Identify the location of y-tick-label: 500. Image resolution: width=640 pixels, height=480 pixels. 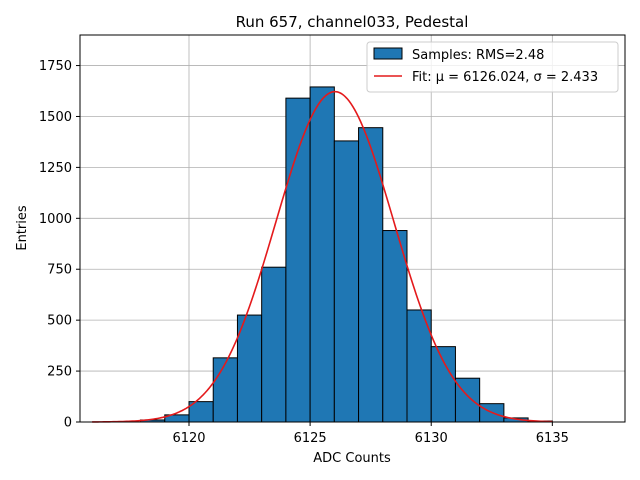
(59, 321).